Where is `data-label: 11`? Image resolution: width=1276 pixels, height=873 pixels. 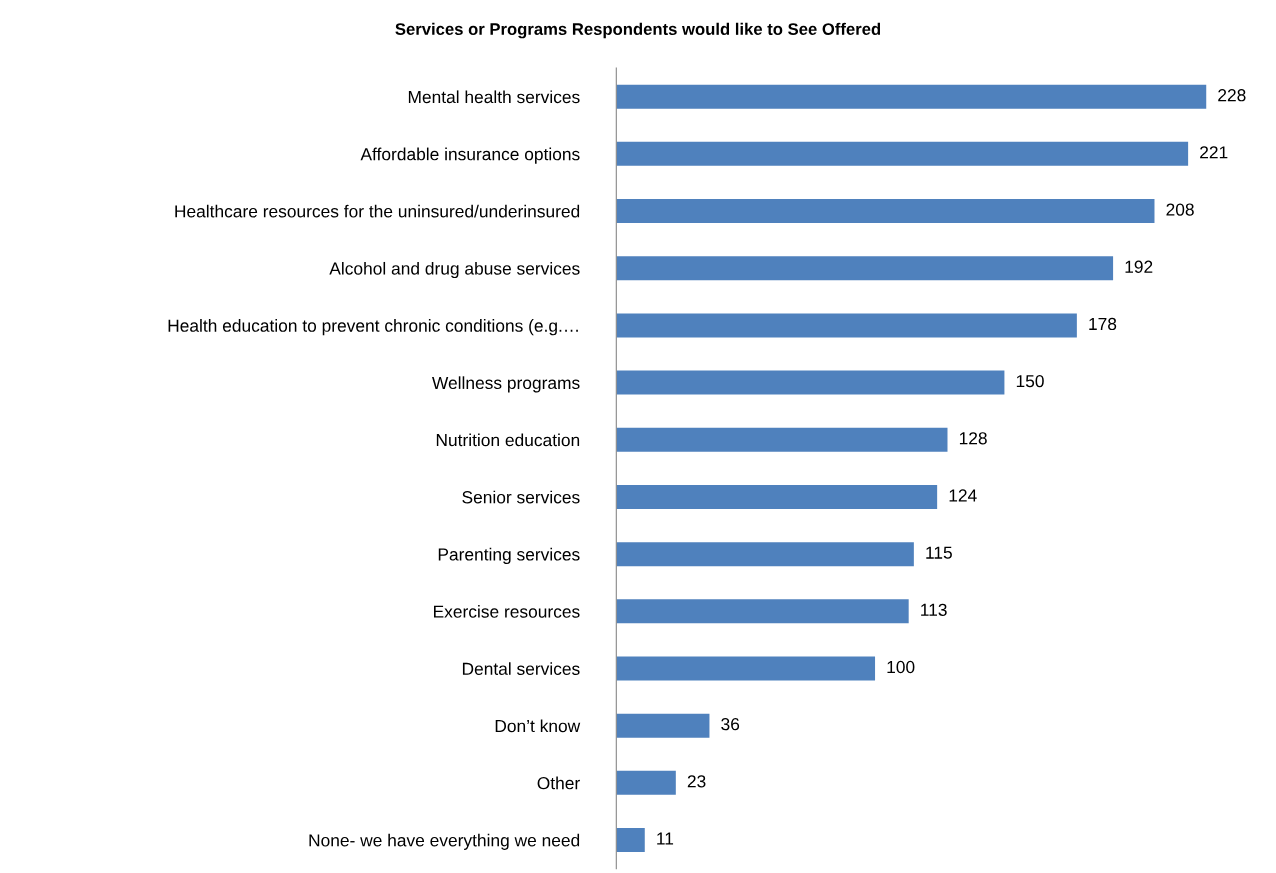
data-label: 11 is located at coordinates (665, 838).